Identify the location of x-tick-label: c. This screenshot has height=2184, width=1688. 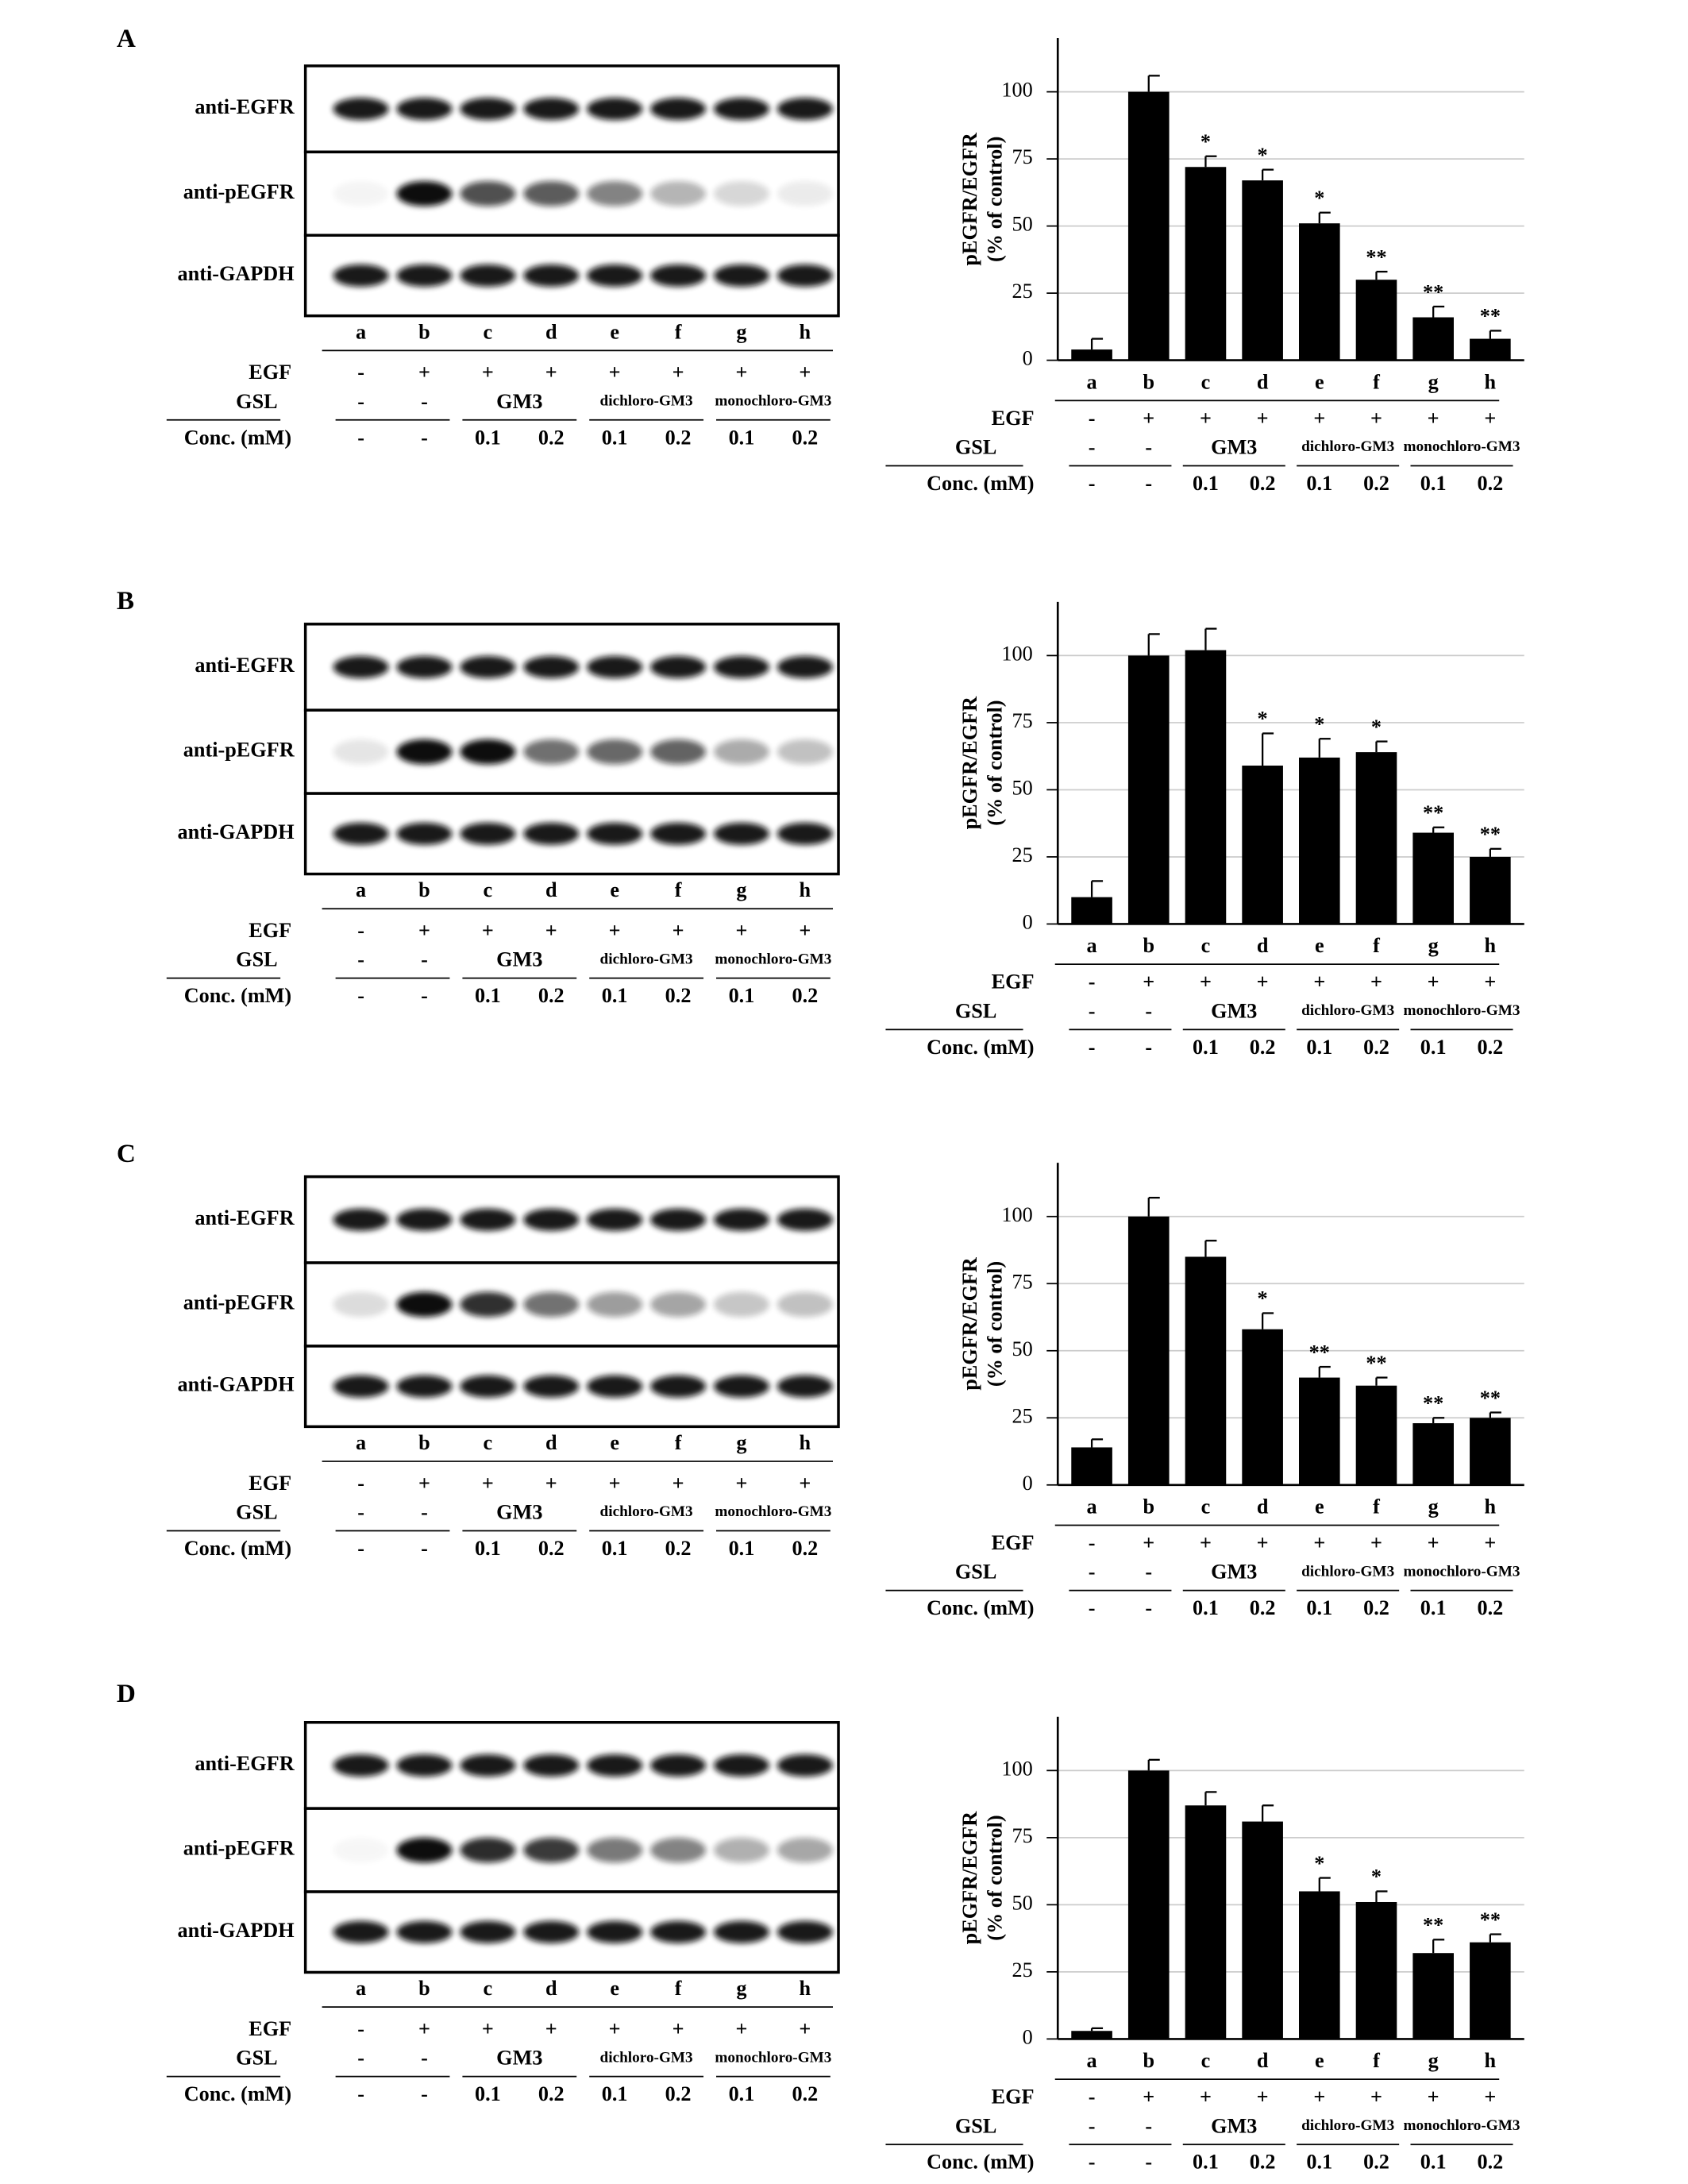
(1206, 945).